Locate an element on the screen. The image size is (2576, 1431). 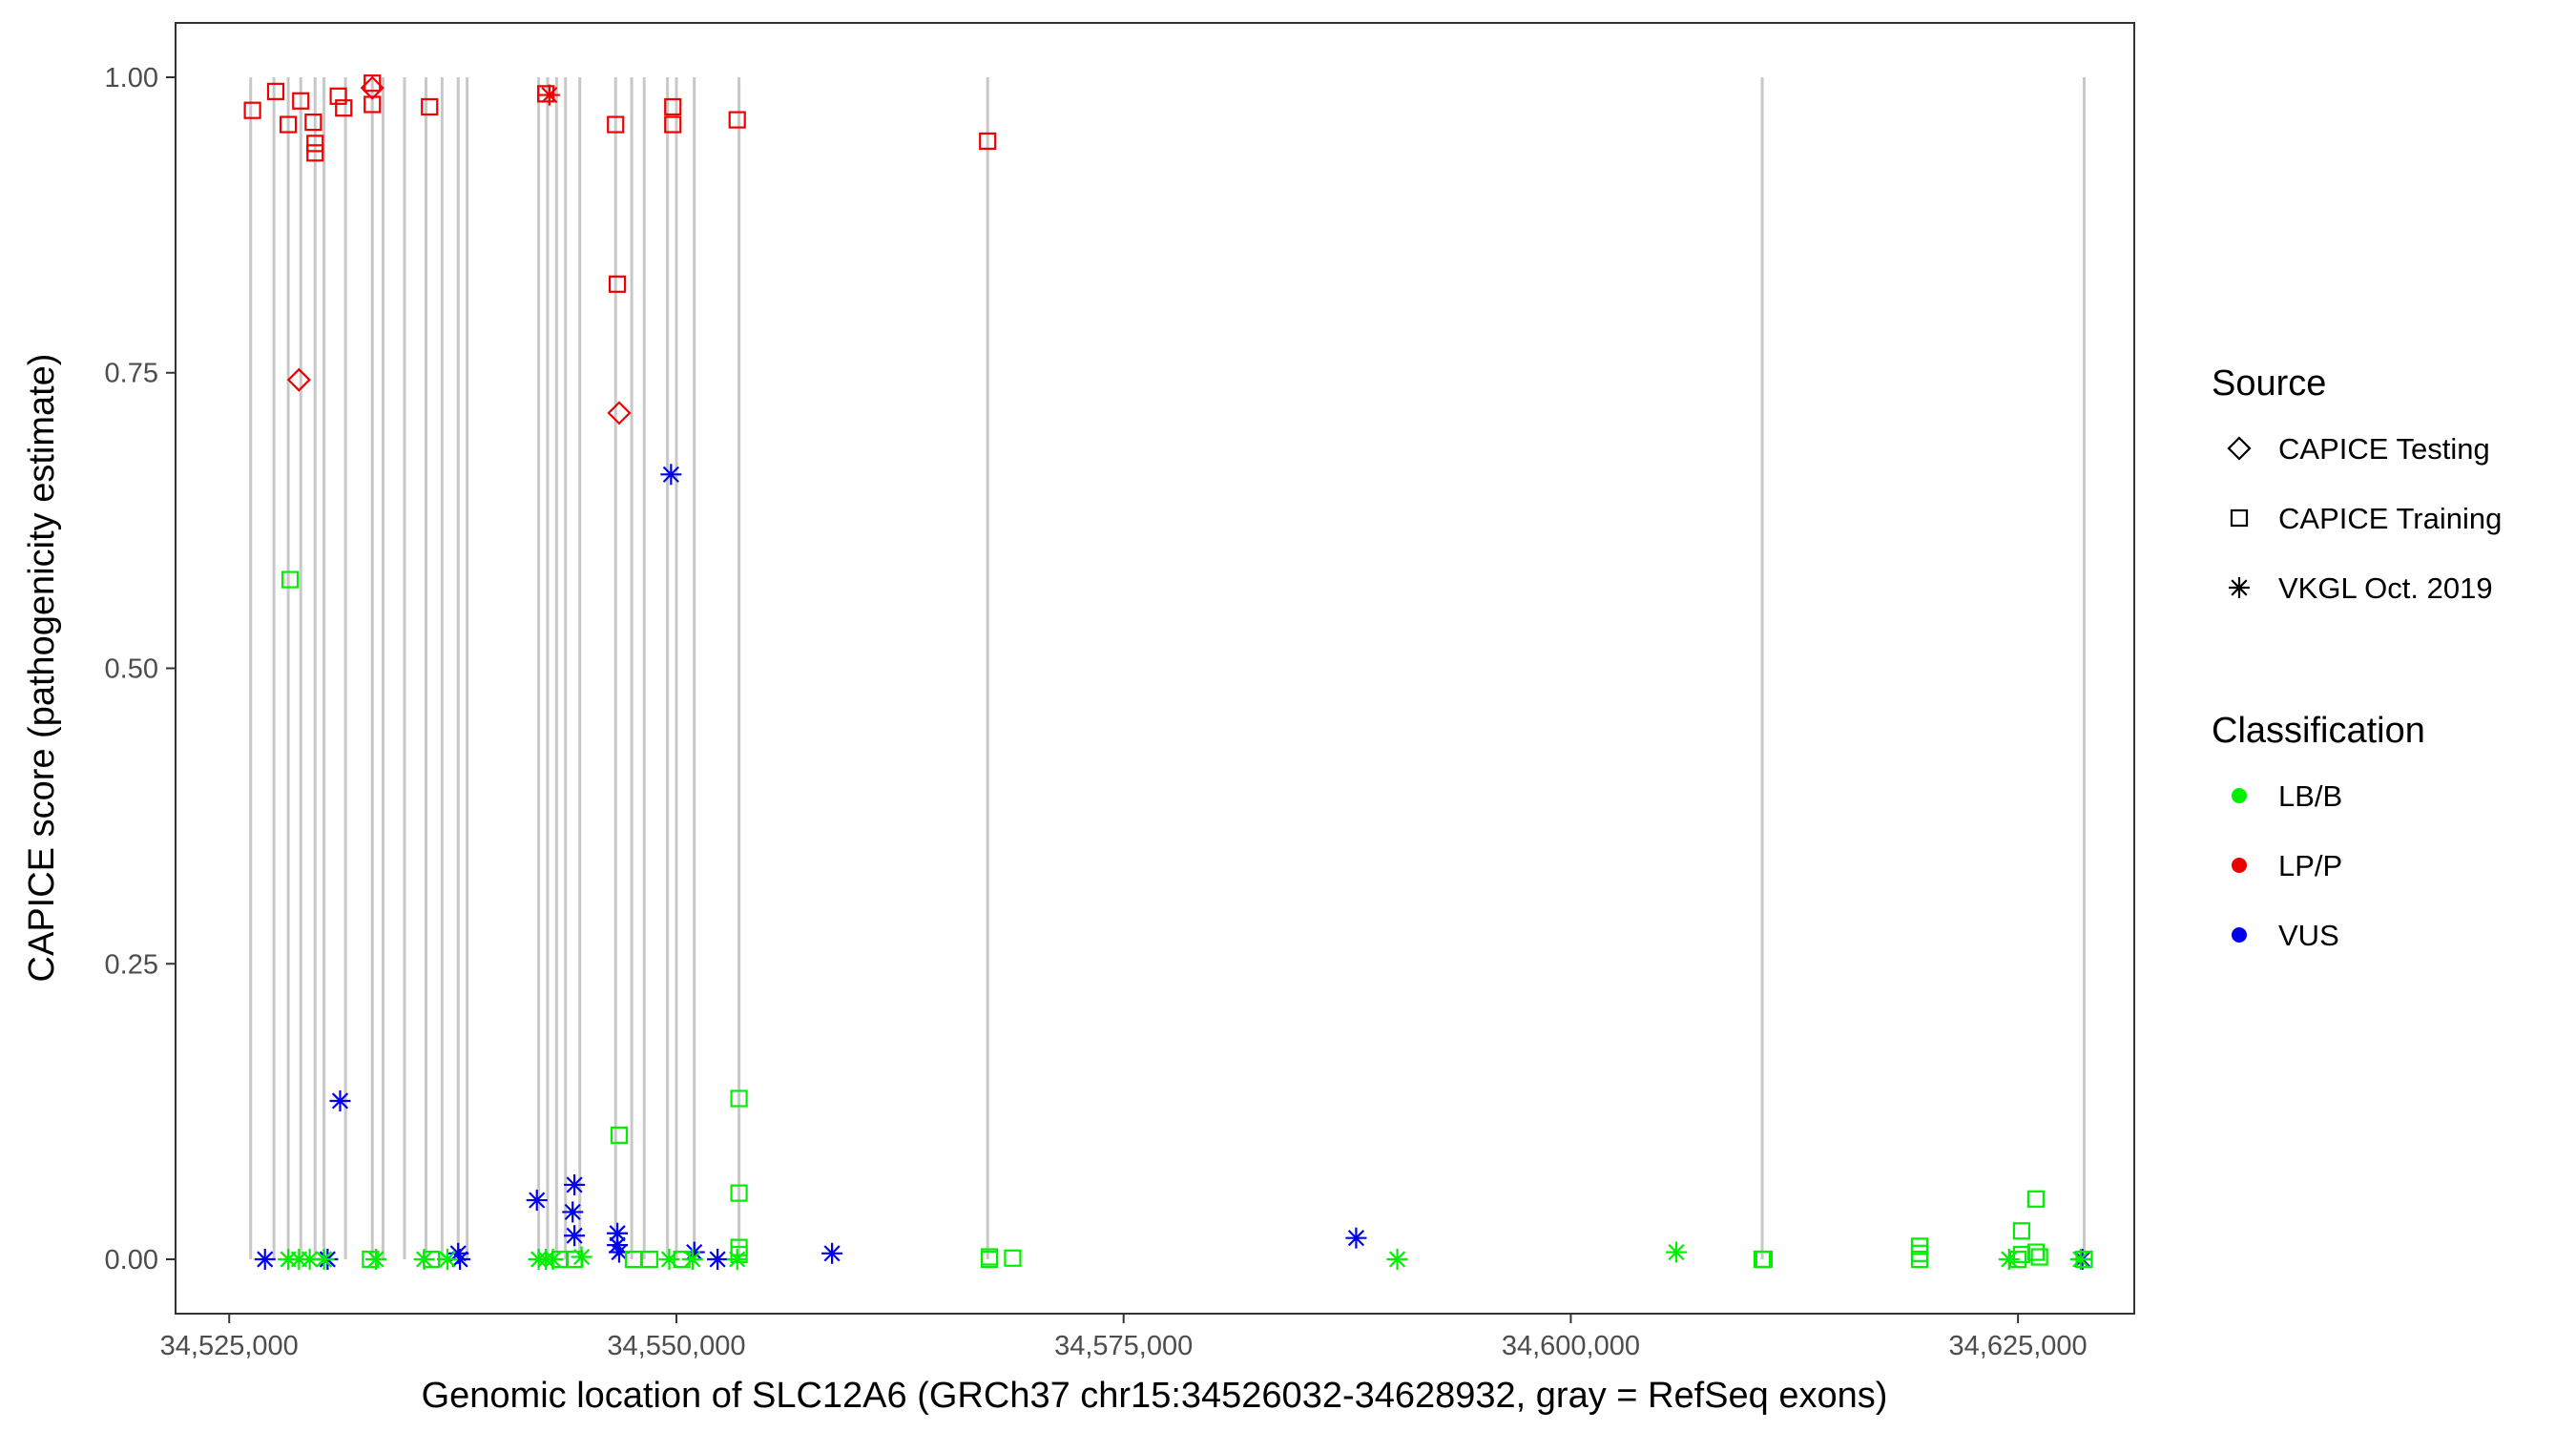
y-tick-label: 1.00 is located at coordinates (131, 78).